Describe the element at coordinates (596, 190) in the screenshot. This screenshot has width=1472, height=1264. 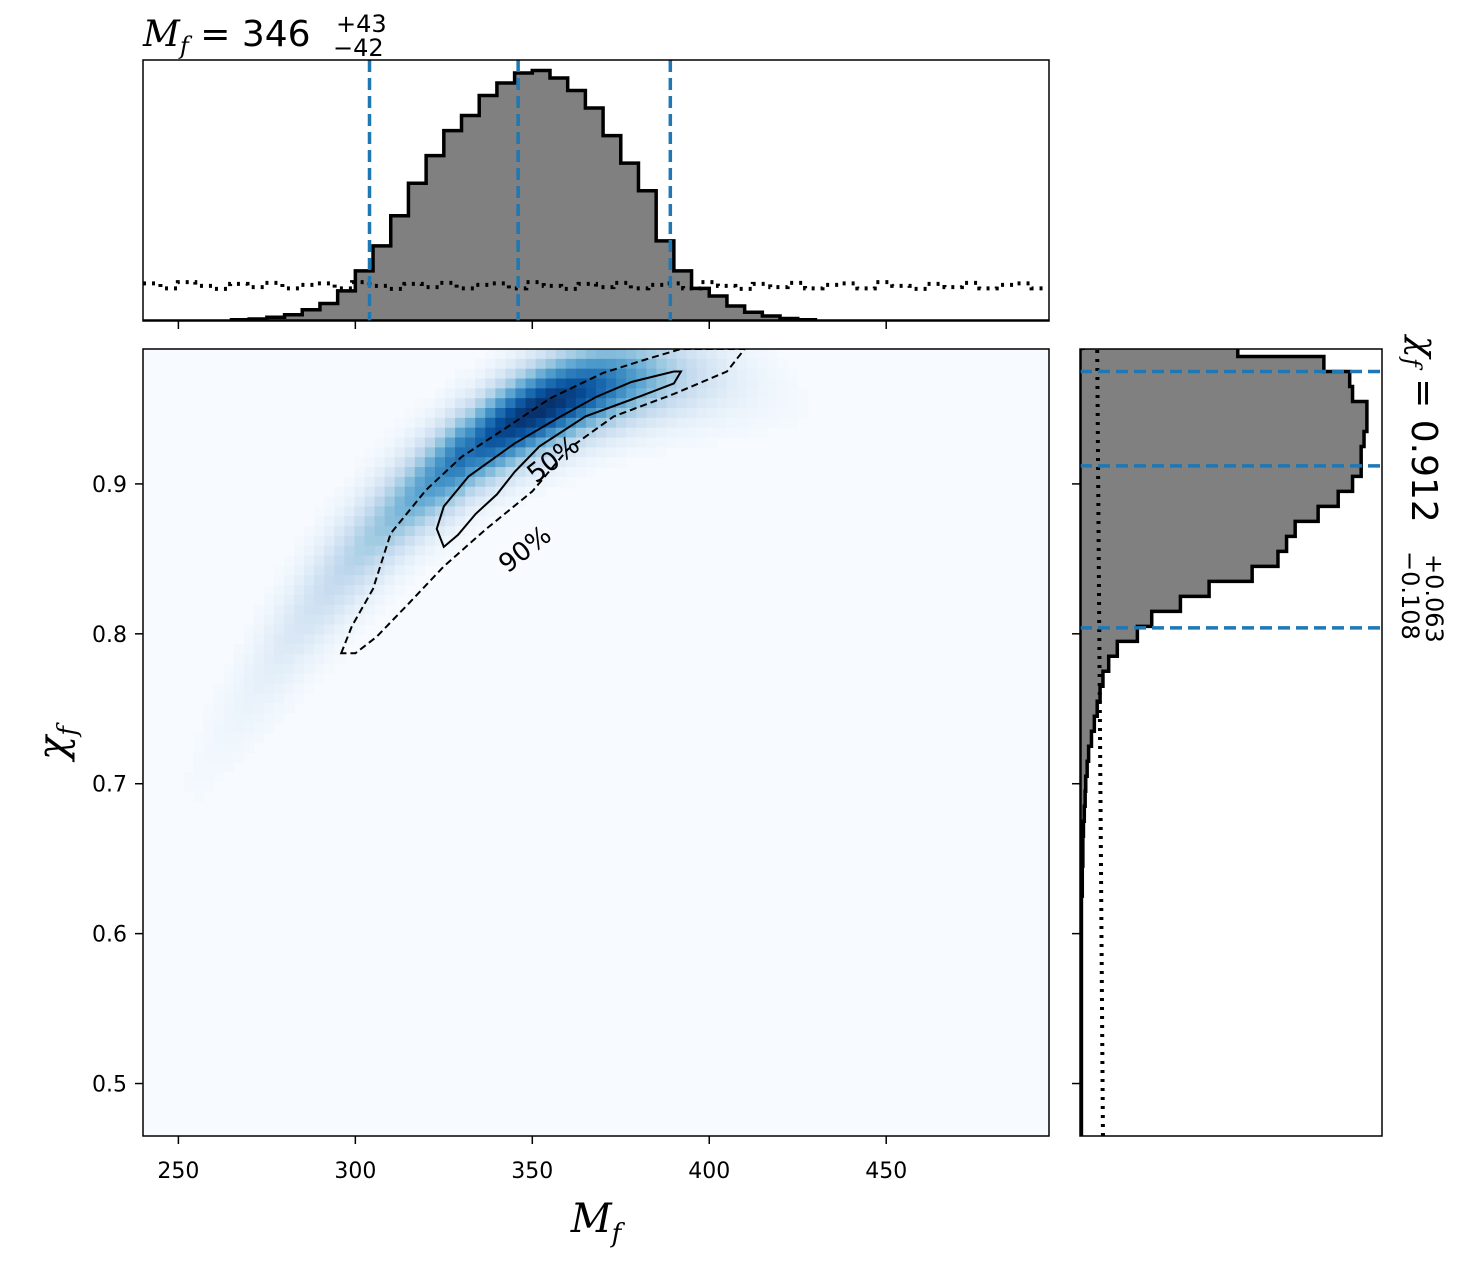
I see `top-panel-frame` at that location.